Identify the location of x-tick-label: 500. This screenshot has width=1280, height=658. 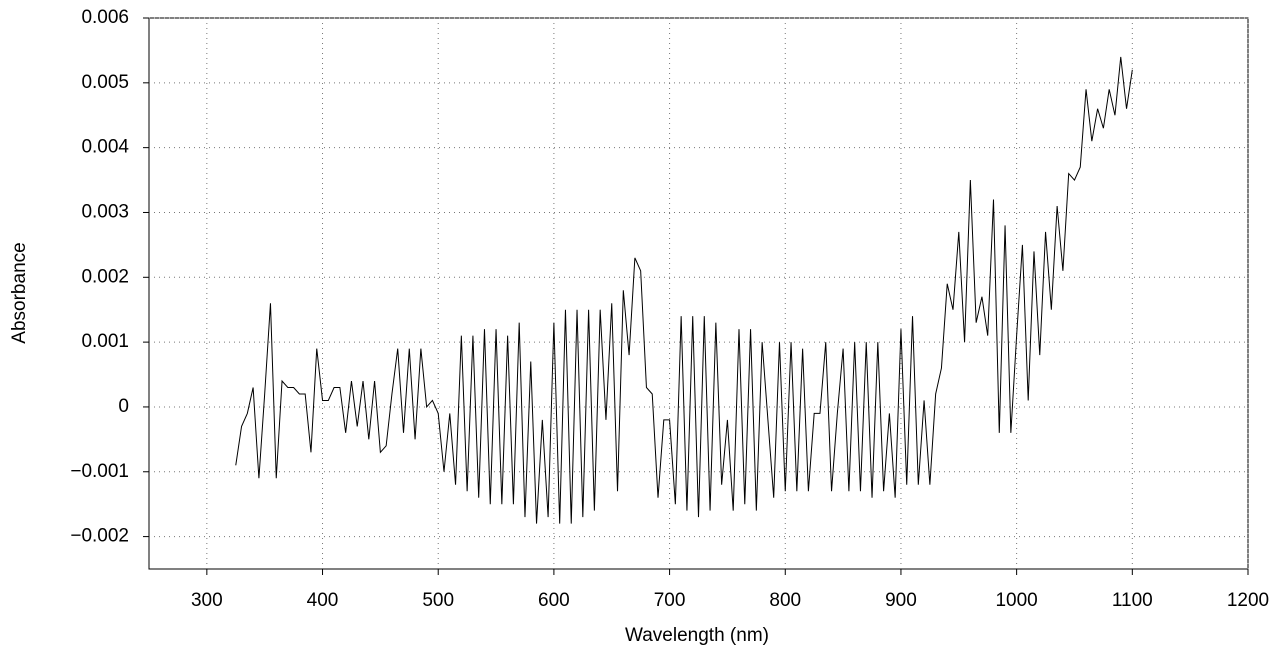
(438, 600).